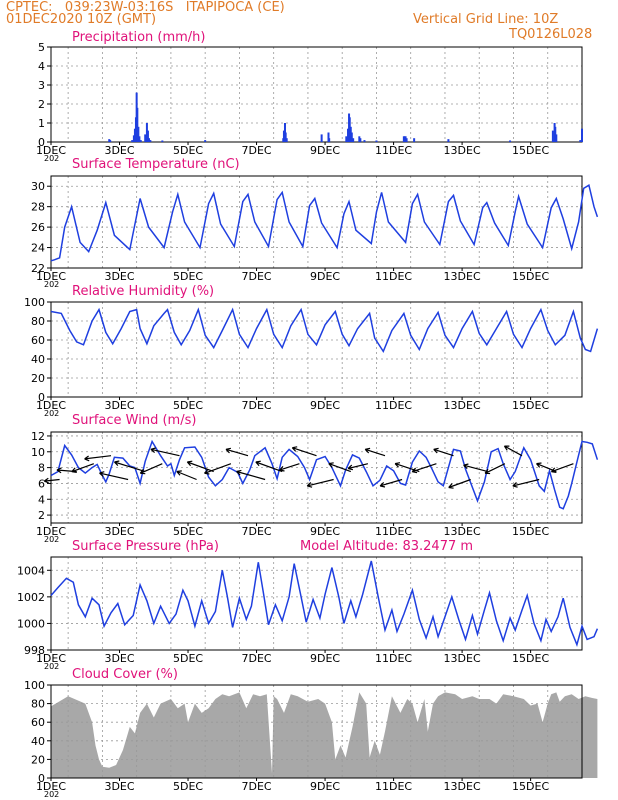 Image resolution: width=618 pixels, height=800 pixels. What do you see at coordinates (38, 722) in the screenshot?
I see `cloud-ytick-label-3: 60` at bounding box center [38, 722].